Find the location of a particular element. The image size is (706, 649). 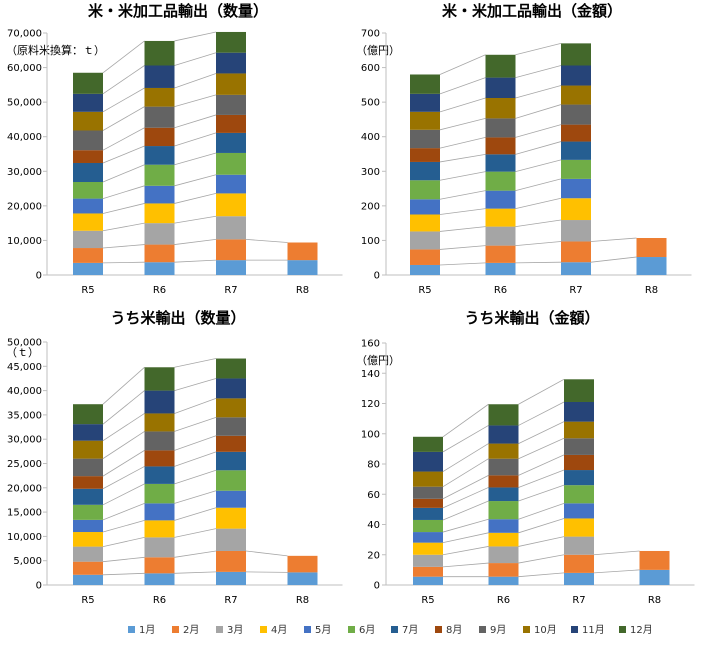

bar-segment-r5-m9 is located at coordinates (88, 140).